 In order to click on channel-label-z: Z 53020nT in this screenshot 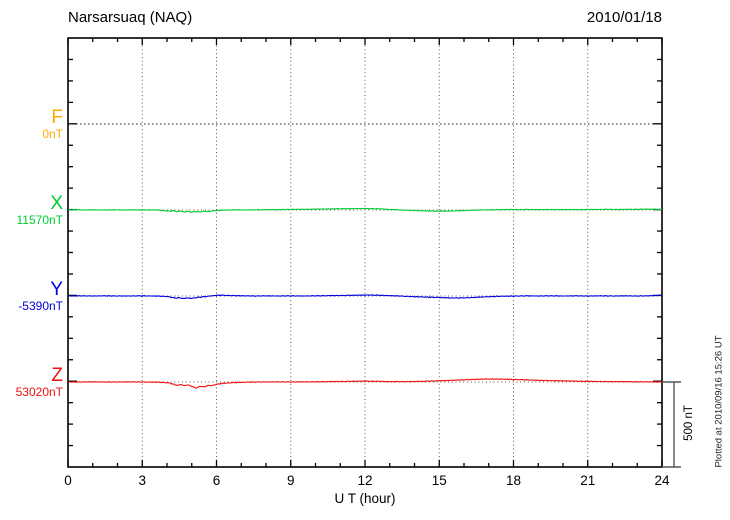, I will do `click(31, 382)`.